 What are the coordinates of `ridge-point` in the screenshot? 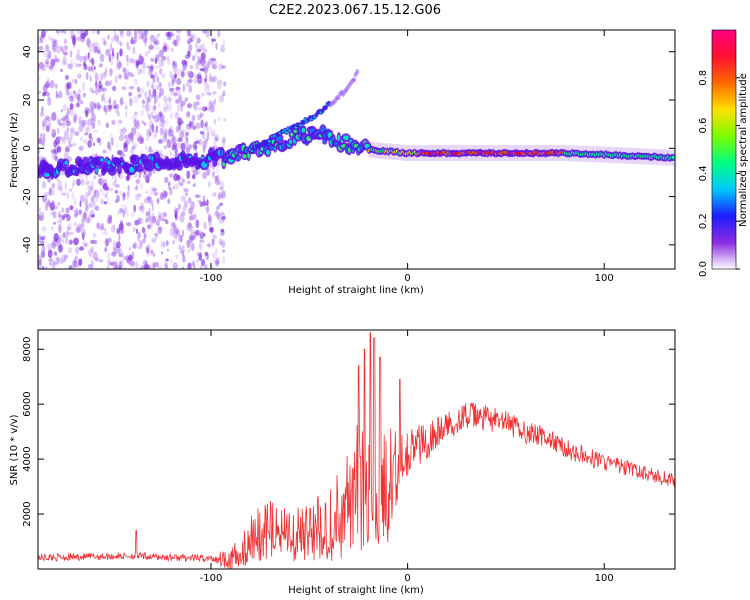 It's located at (139, 169).